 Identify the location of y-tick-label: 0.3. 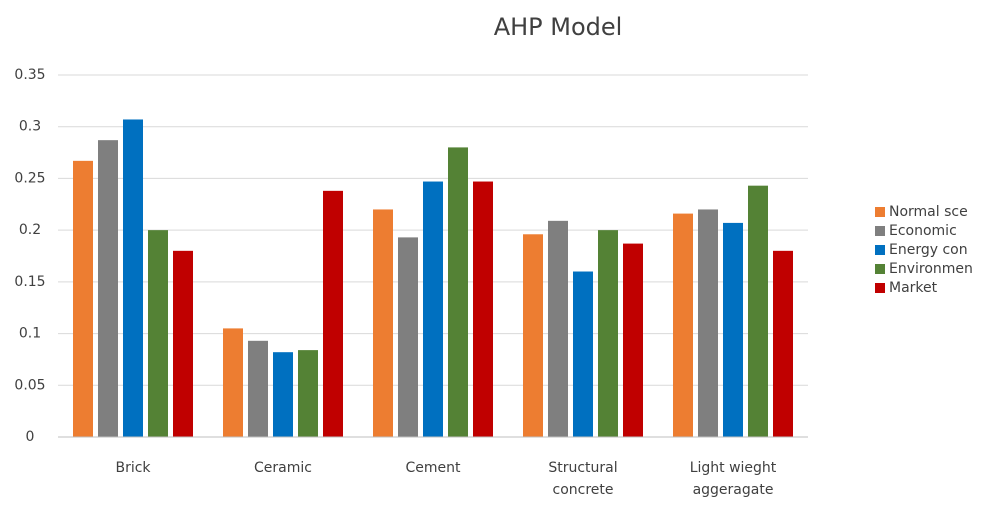
(30, 127).